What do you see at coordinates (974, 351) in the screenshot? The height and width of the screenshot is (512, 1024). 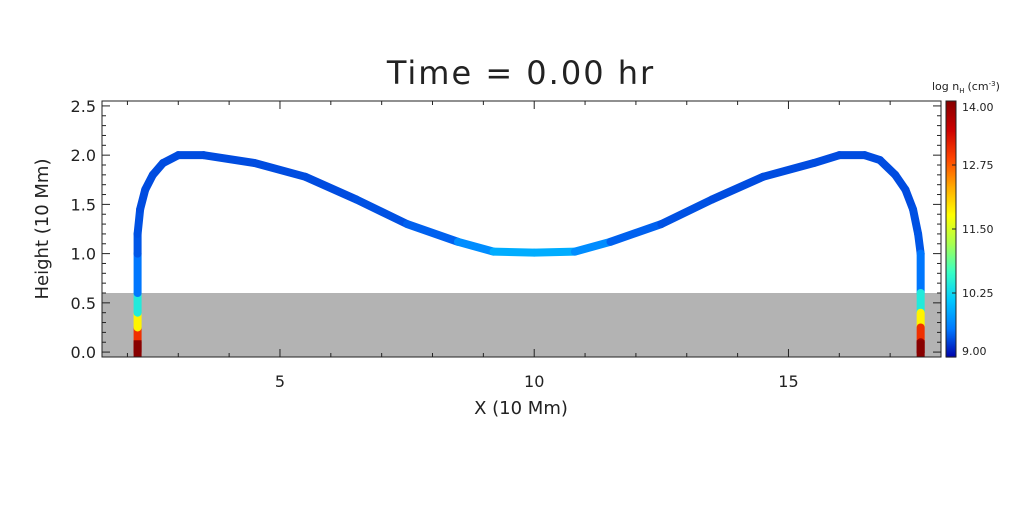 I see `colorbar-tick-label: 9.00` at bounding box center [974, 351].